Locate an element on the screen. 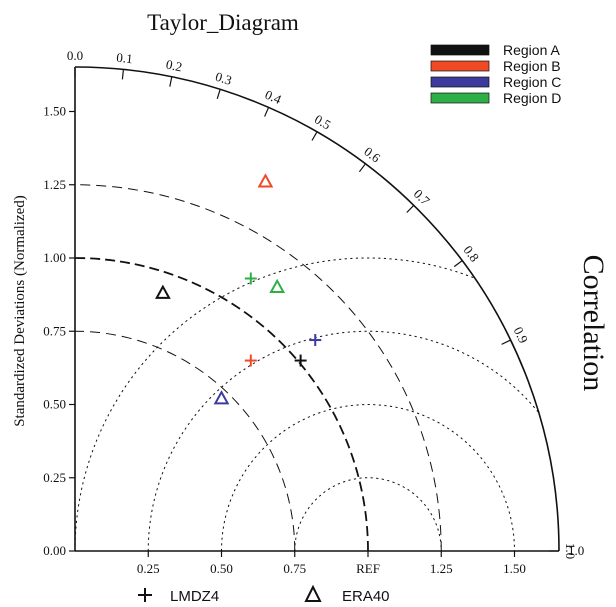 The image size is (616, 607). correlation-tick-label-11: 1.0 is located at coordinates (570, 551).